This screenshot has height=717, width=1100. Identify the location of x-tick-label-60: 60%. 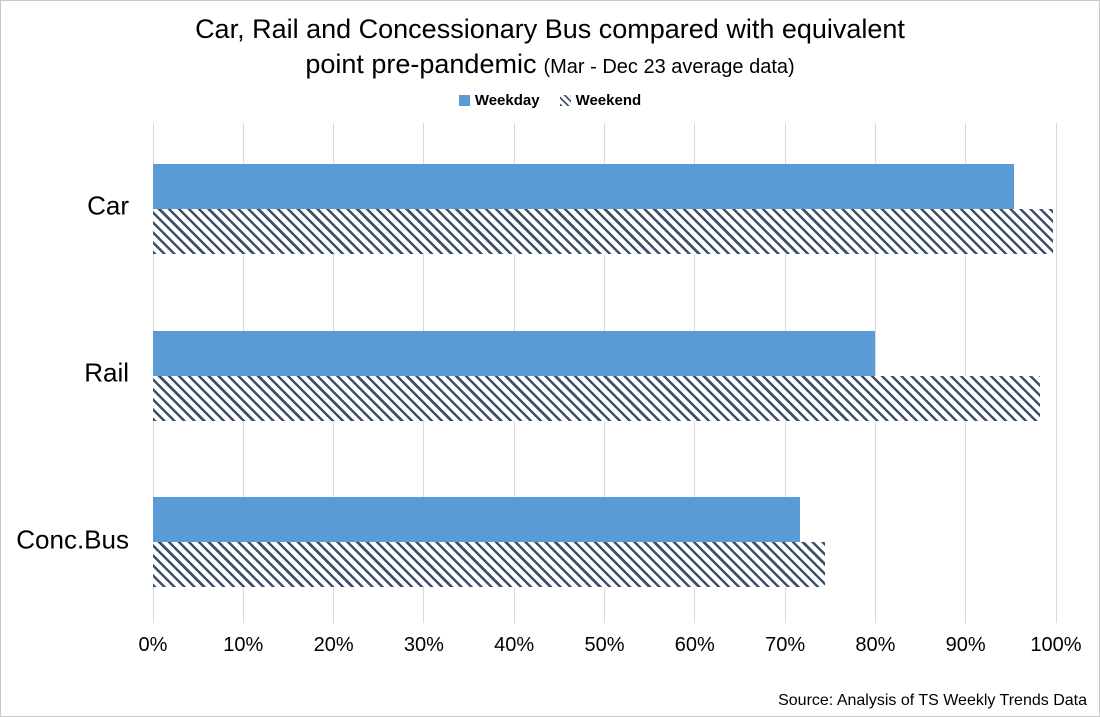
(694, 645).